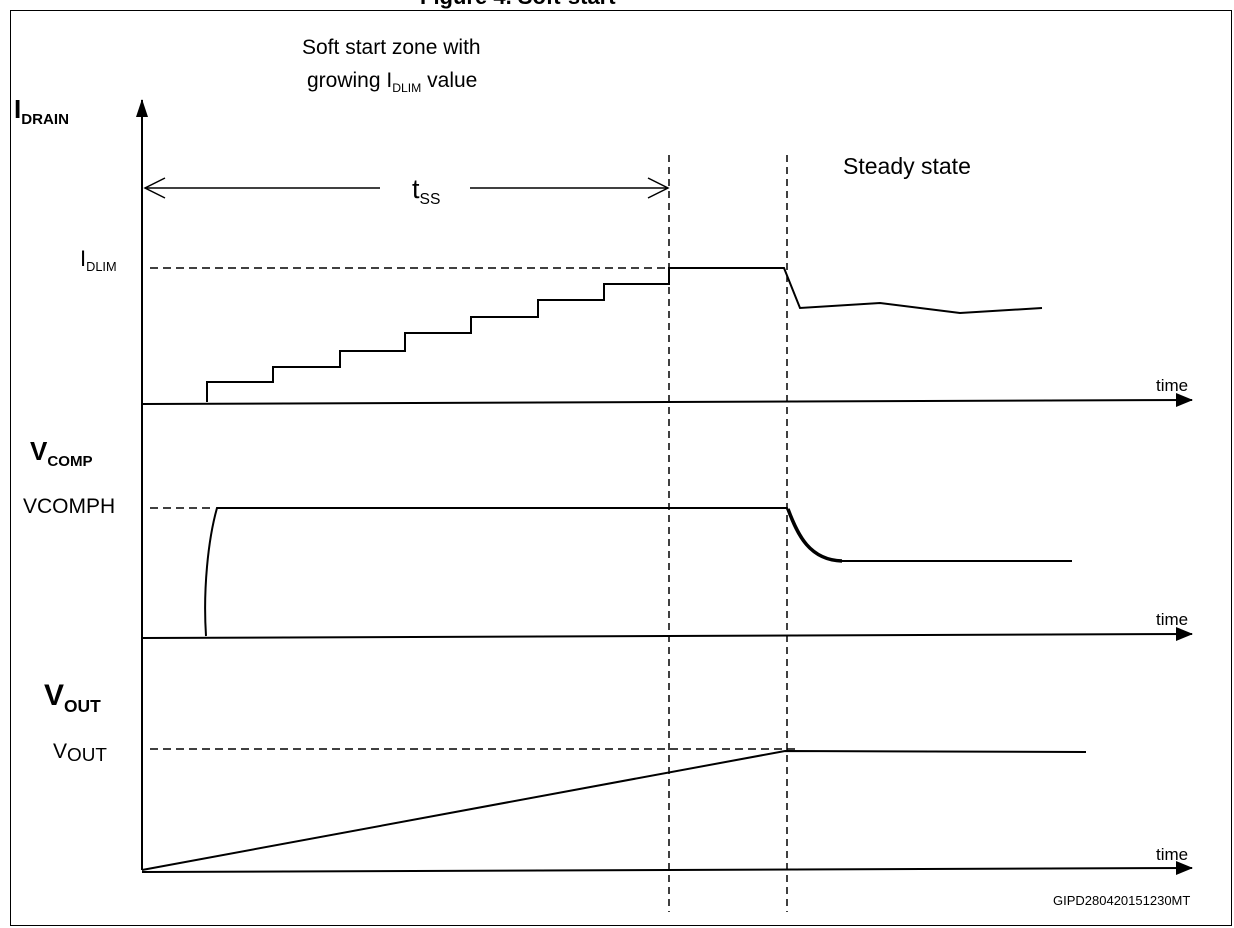  What do you see at coordinates (82, 705) in the screenshot?
I see `vout-title-sub: OUT` at bounding box center [82, 705].